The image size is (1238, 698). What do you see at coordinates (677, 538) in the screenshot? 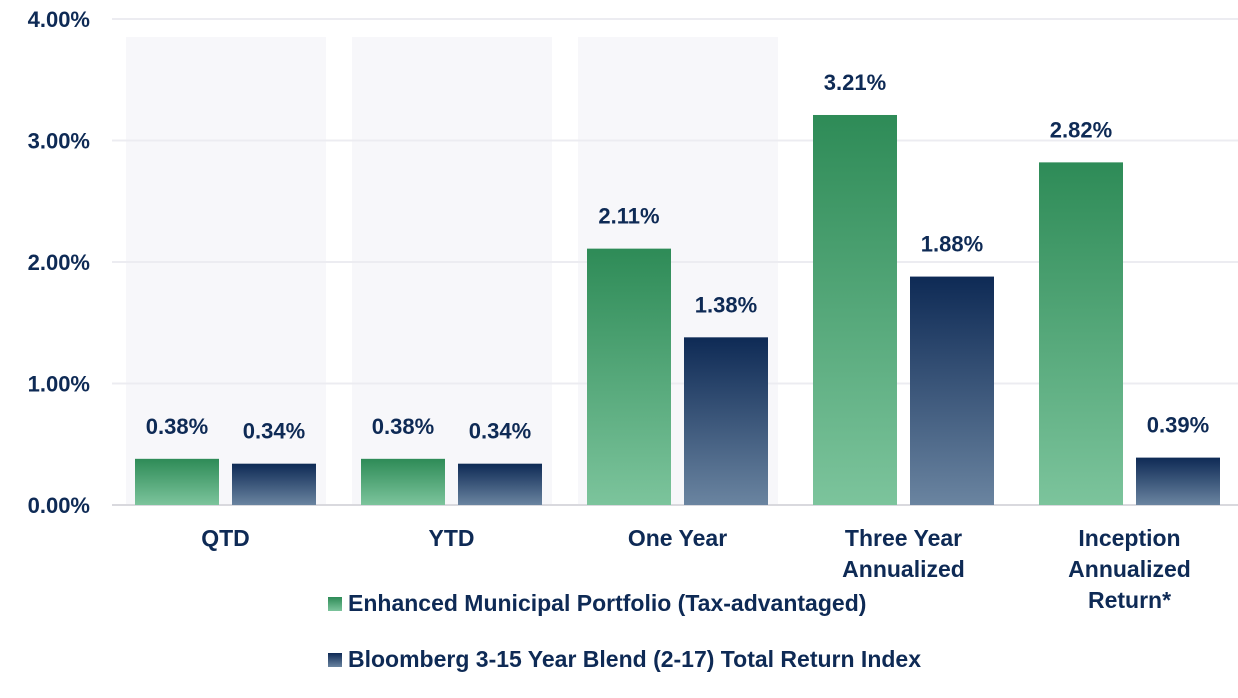
I see `x-tick-label: One Year` at bounding box center [677, 538].